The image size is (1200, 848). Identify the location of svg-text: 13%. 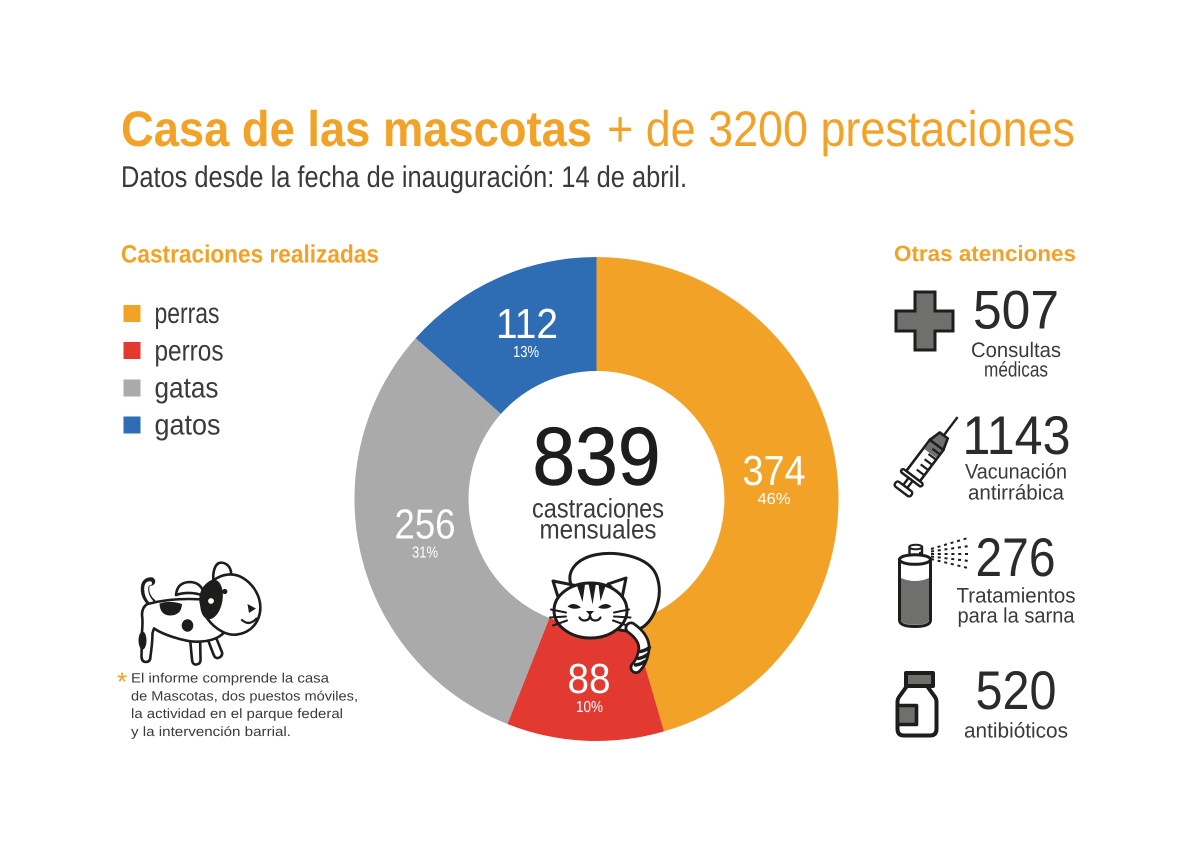
(526, 352).